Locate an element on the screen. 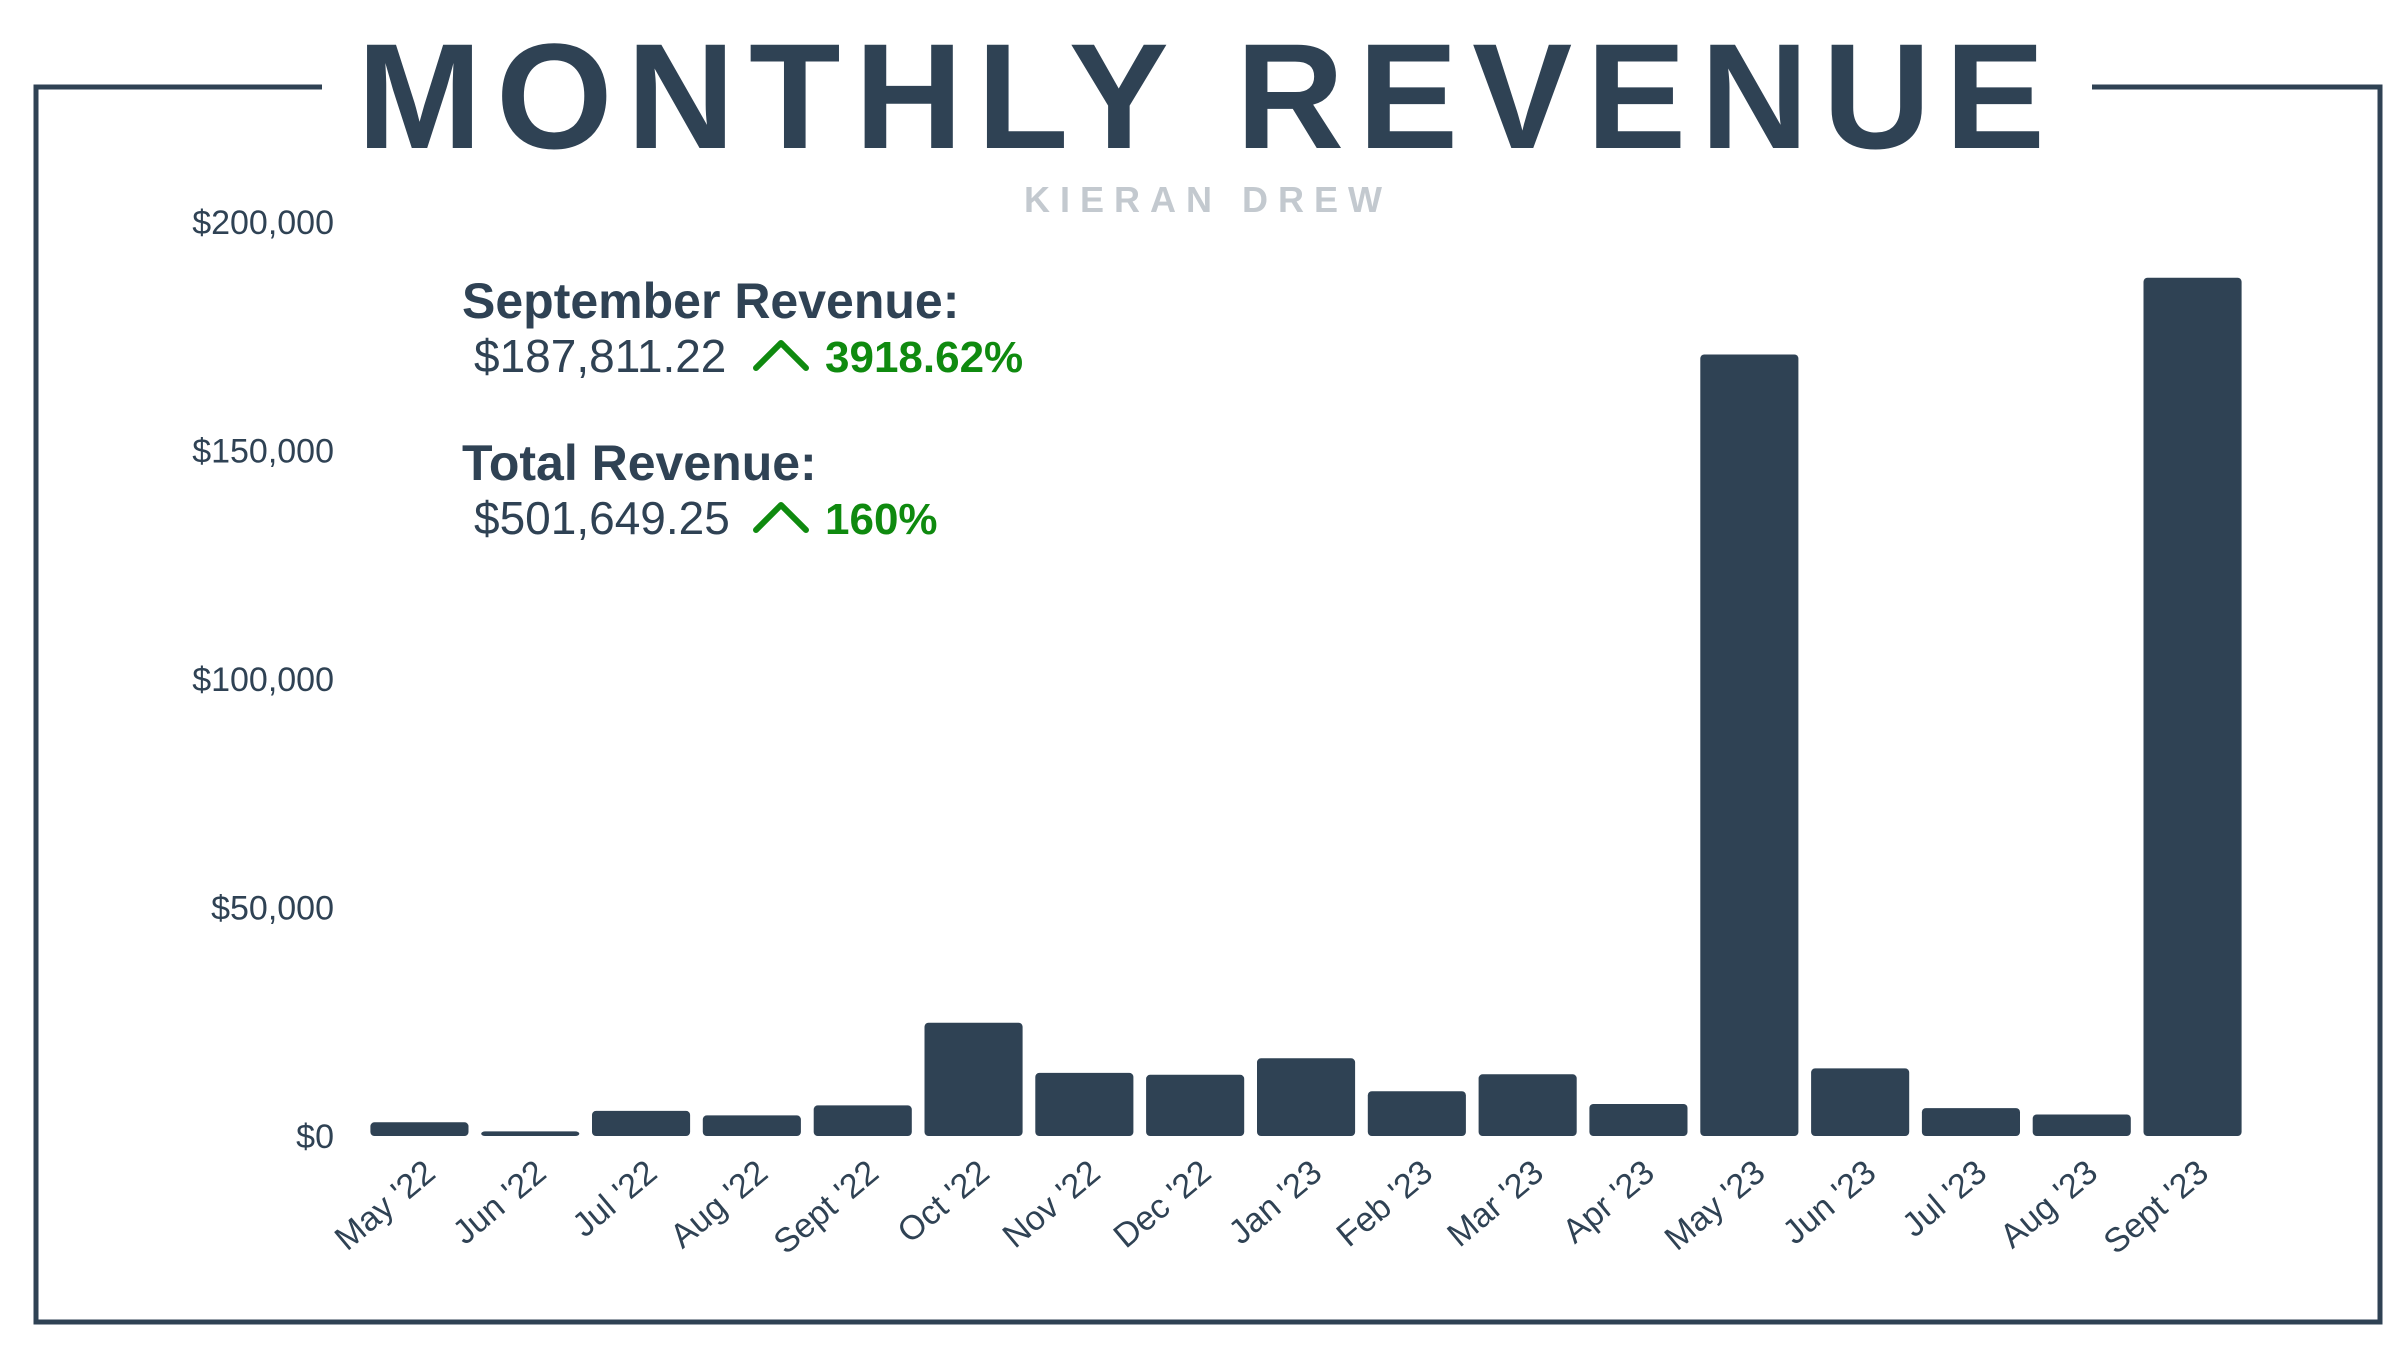  chart-title: MONTHLY REVENUE is located at coordinates (1208, 96).